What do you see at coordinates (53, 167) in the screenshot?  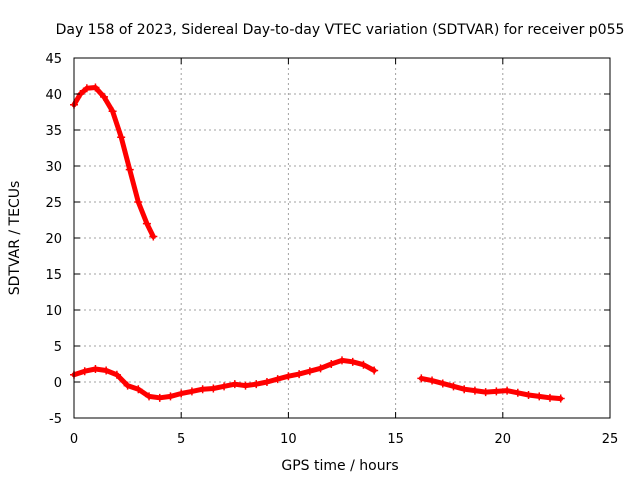 I see `y-tick-label: 30` at bounding box center [53, 167].